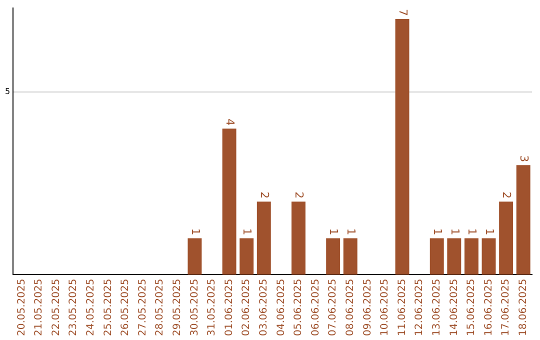  I want to click on x-tick-label: 14.06.2025, so click(454, 307).